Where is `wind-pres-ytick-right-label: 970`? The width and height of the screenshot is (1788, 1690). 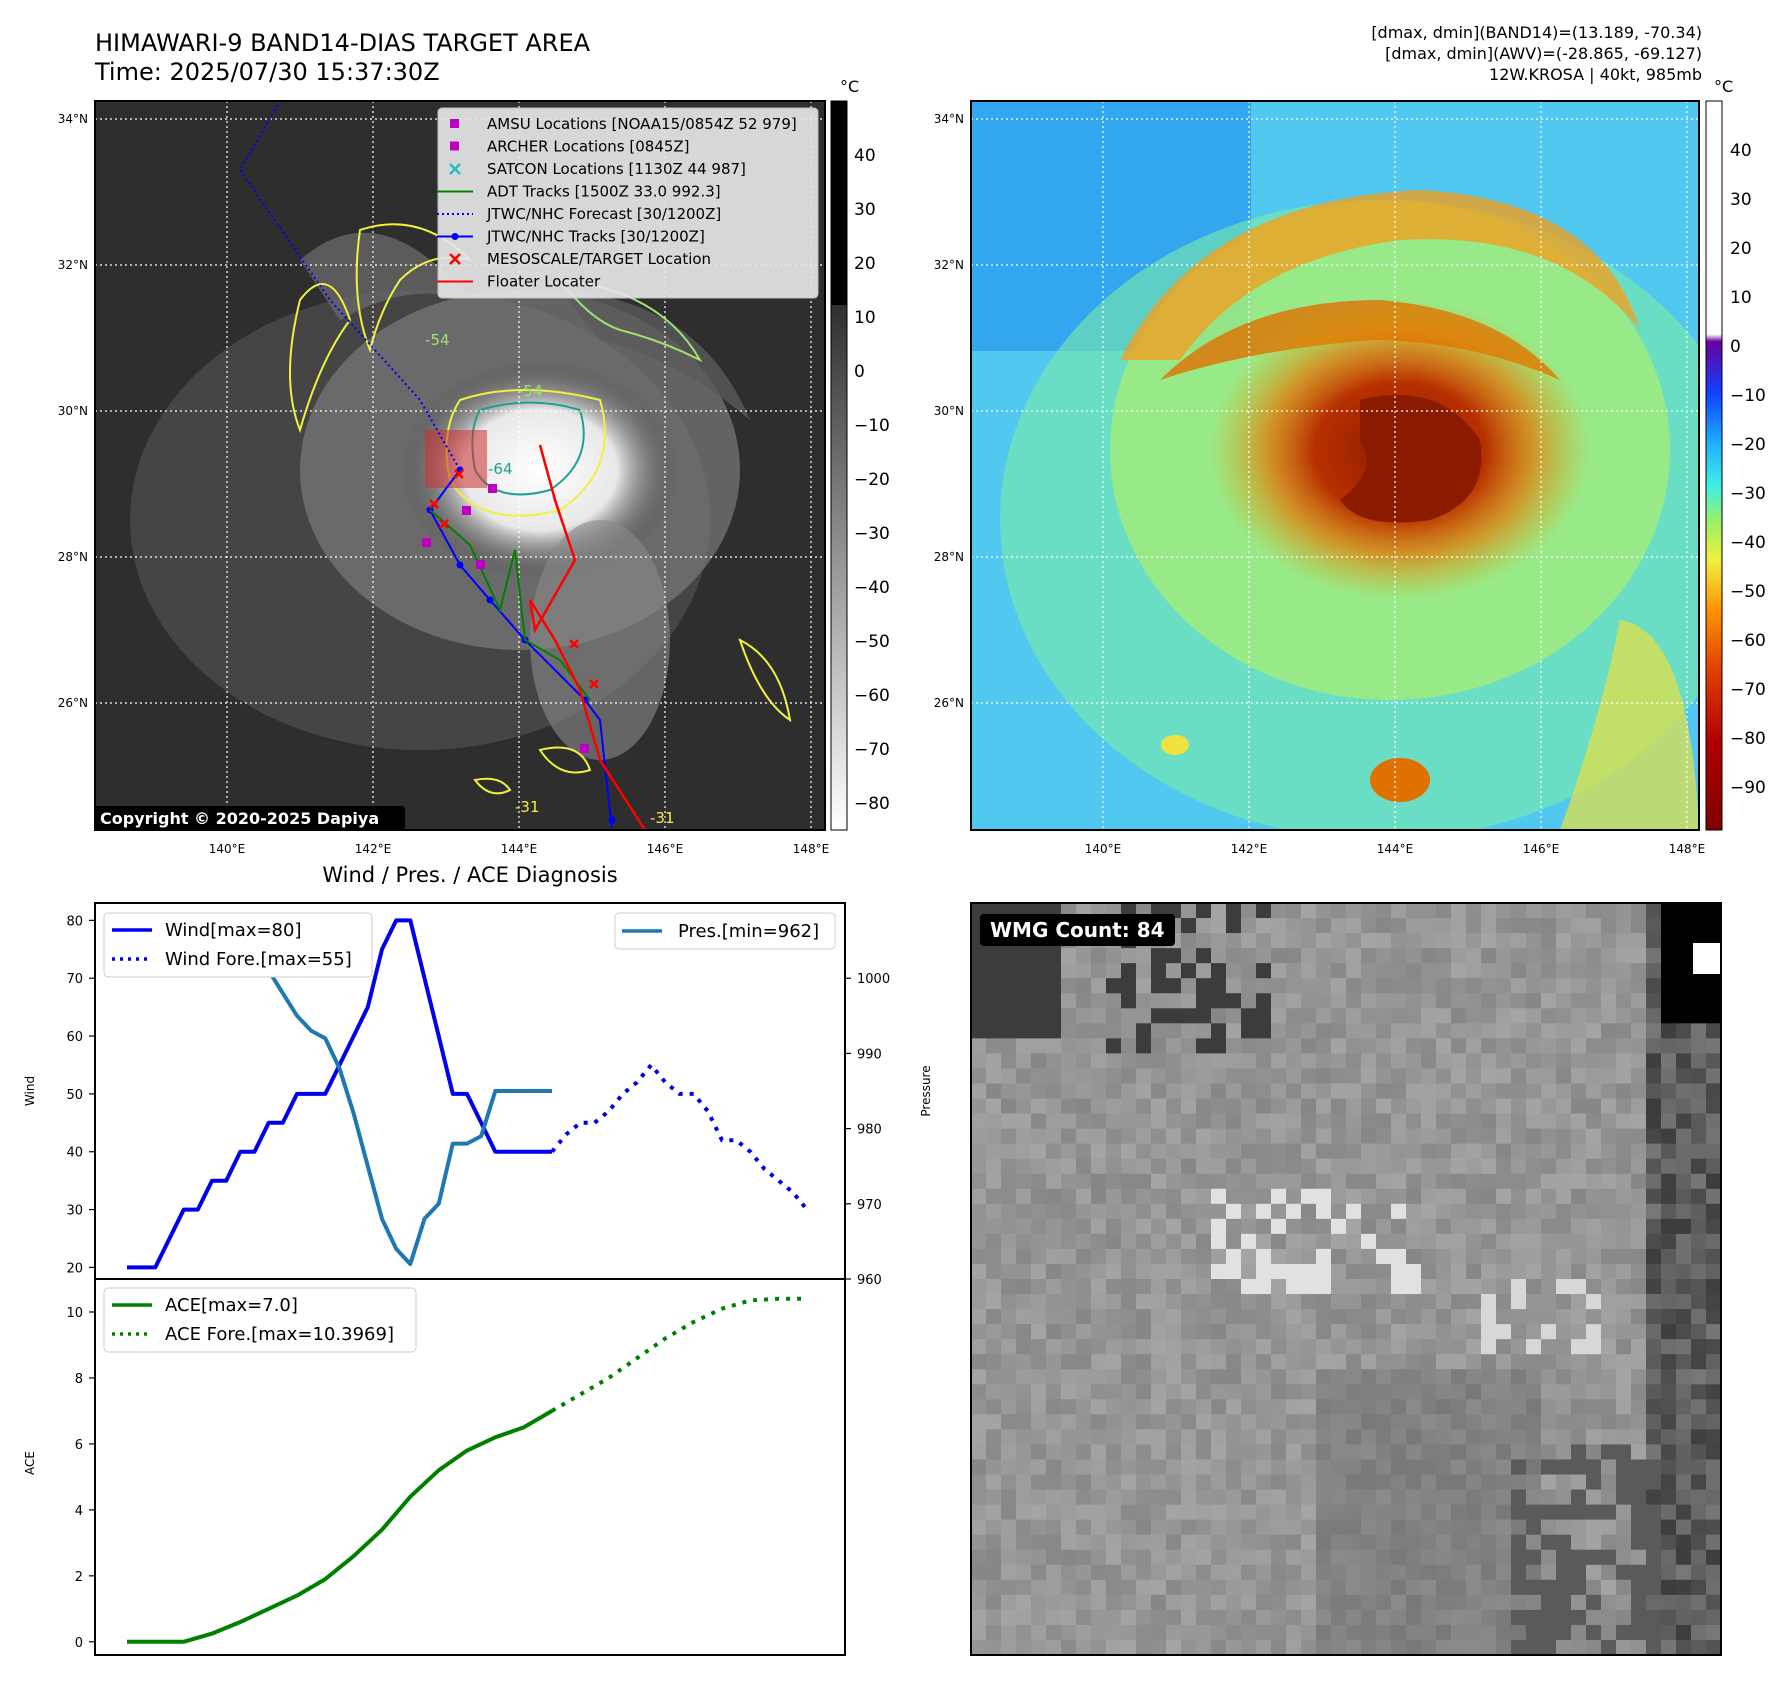 wind-pres-ytick-right-label: 970 is located at coordinates (869, 1205).